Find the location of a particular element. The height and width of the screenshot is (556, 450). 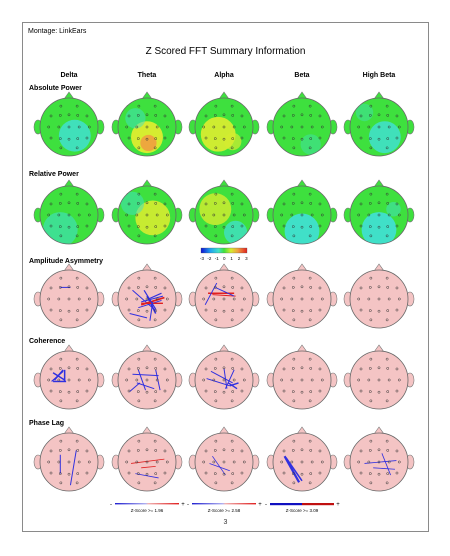

legend-plus: + is located at coordinates (338, 505).